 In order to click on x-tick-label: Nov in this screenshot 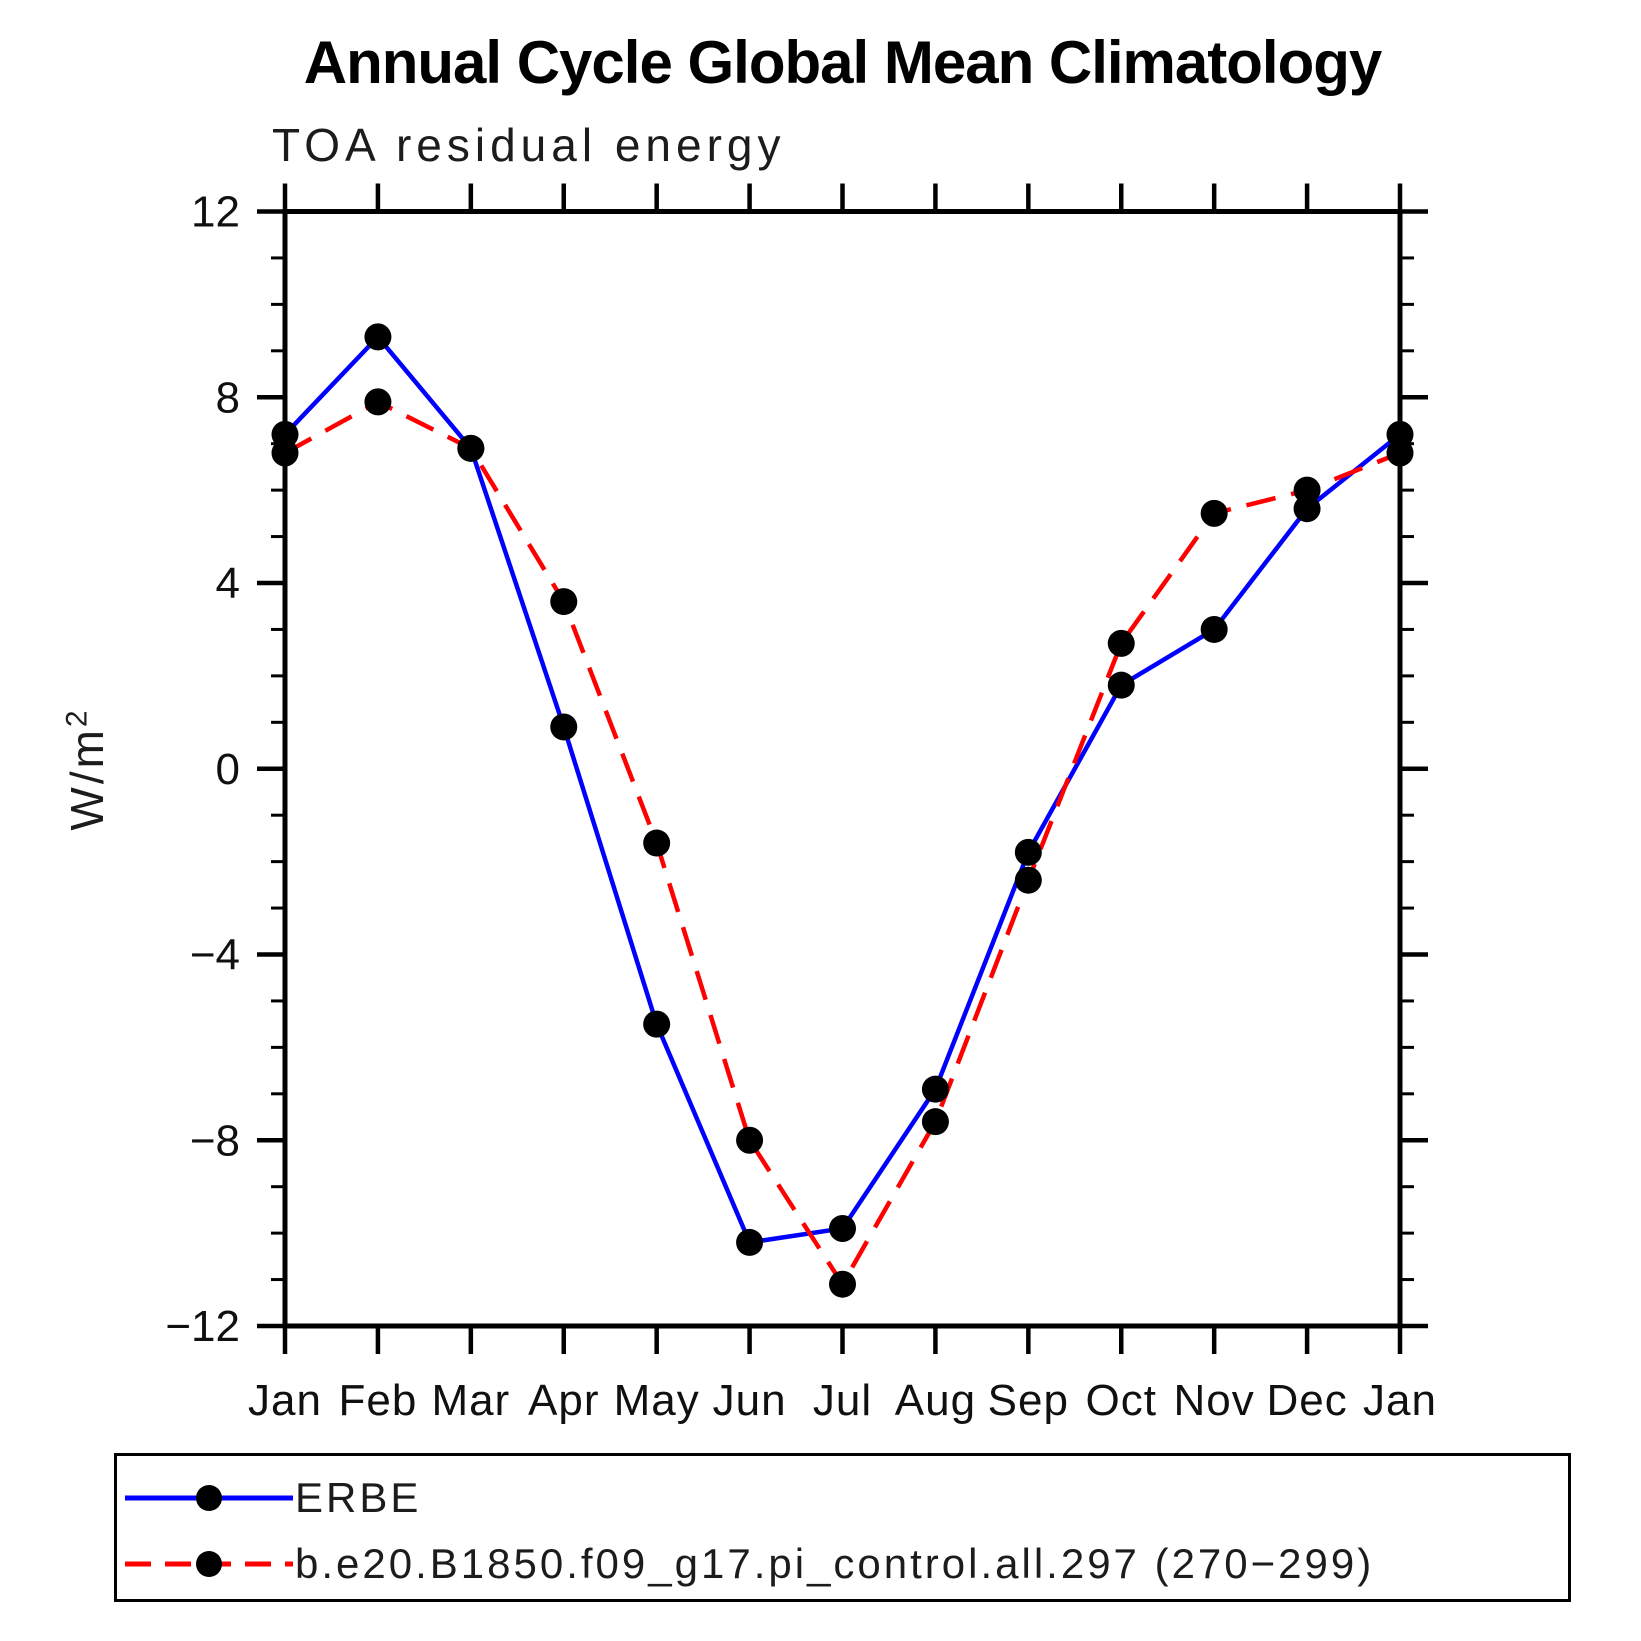, I will do `click(1214, 1400)`.